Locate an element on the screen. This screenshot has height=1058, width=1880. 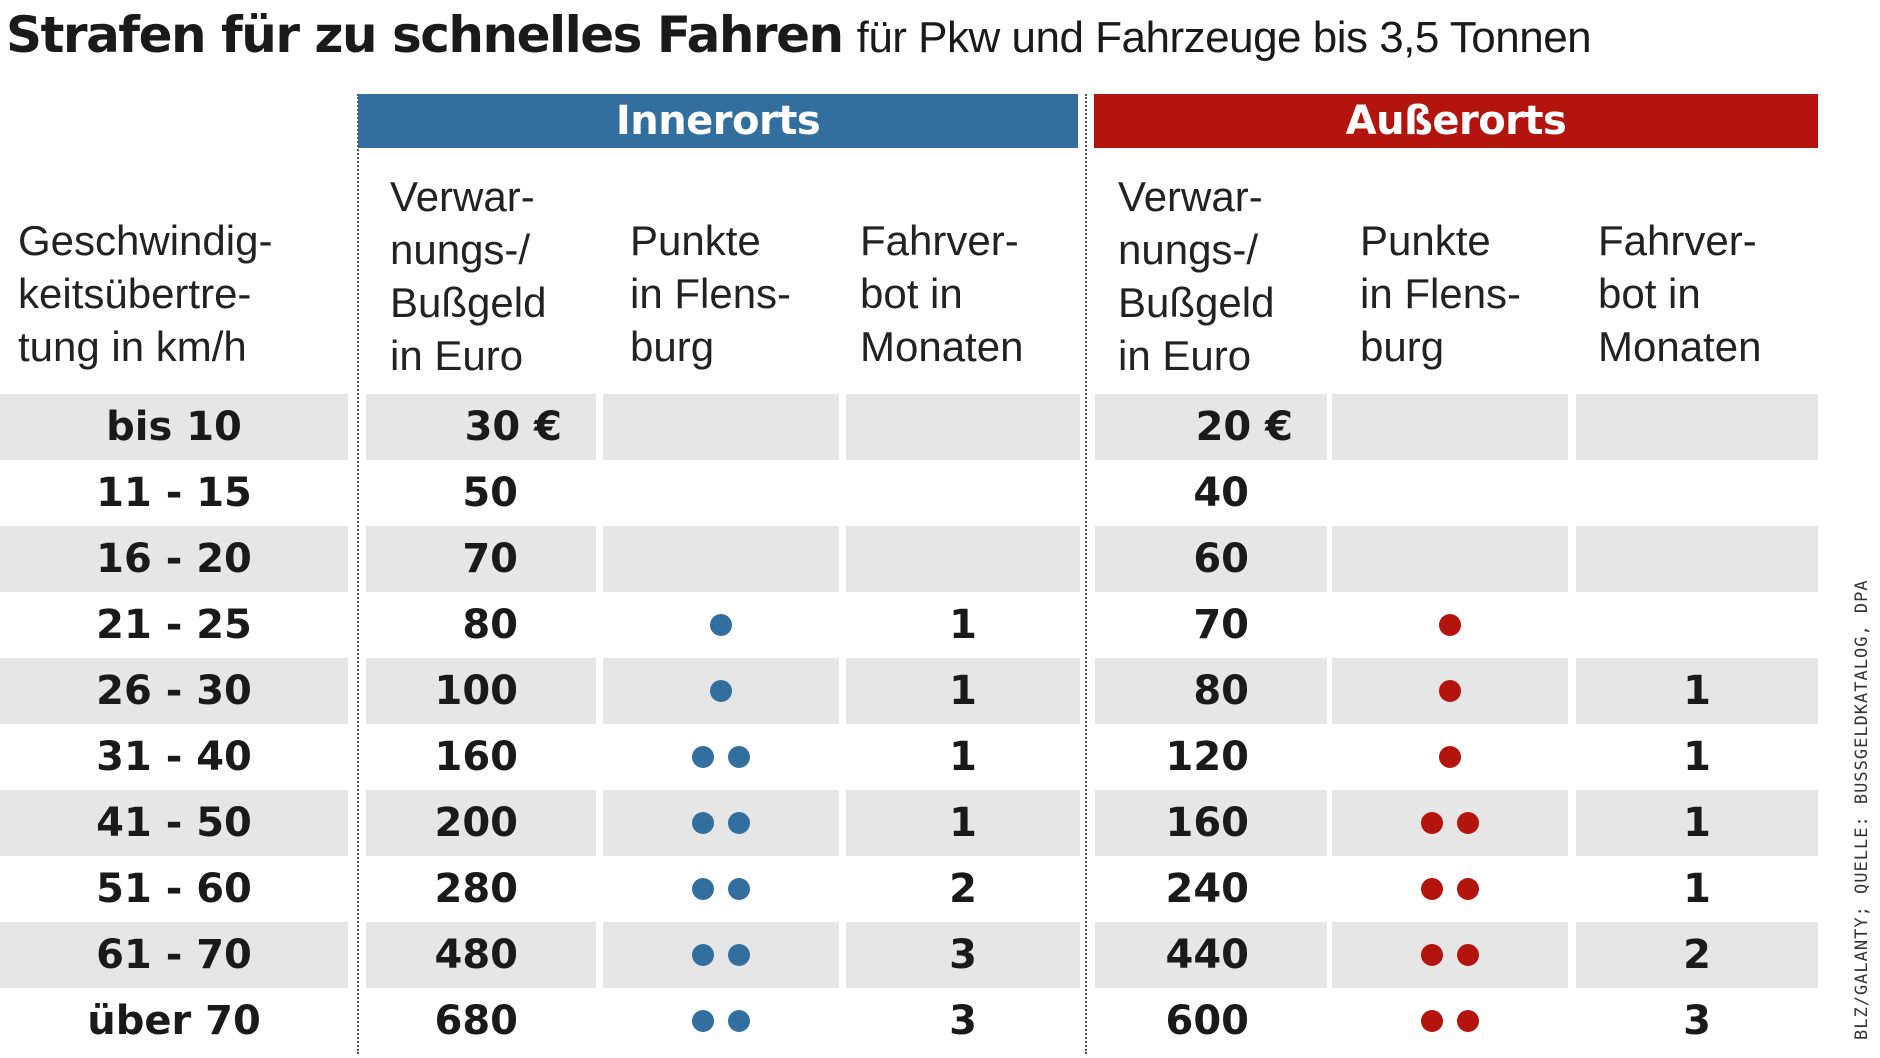
fine-inner-cell: 680 is located at coordinates (476, 1021).